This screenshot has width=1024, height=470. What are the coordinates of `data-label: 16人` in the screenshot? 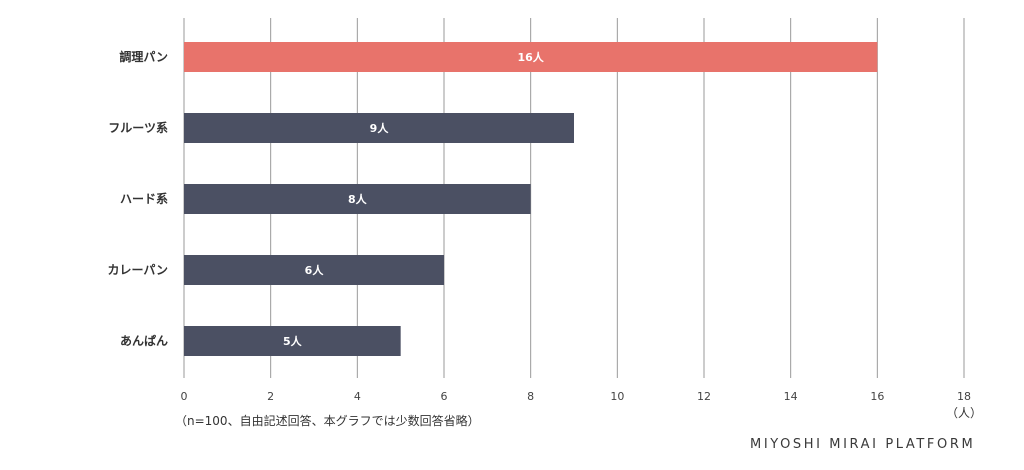 It's located at (531, 57).